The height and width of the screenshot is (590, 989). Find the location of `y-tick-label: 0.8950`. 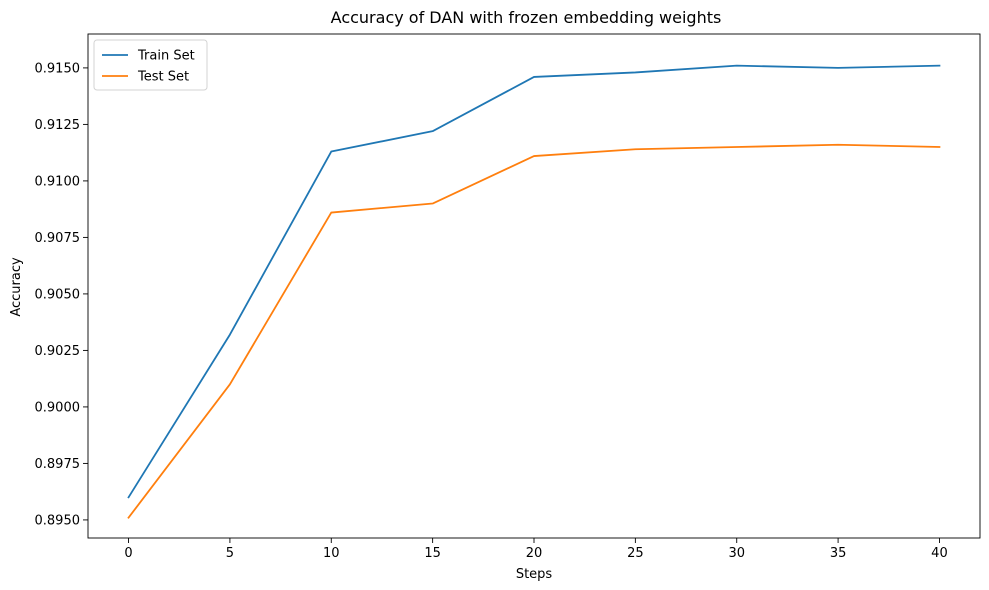

y-tick-label: 0.8950 is located at coordinates (58, 520).